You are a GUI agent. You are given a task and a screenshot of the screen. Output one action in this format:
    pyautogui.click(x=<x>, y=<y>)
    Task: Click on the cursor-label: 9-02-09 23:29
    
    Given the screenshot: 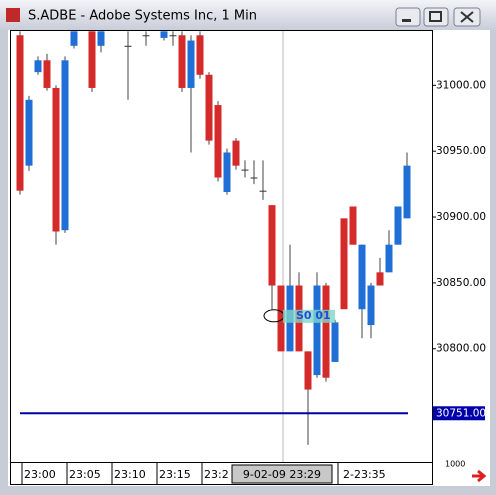 What is the action you would take?
    pyautogui.click(x=282, y=474)
    